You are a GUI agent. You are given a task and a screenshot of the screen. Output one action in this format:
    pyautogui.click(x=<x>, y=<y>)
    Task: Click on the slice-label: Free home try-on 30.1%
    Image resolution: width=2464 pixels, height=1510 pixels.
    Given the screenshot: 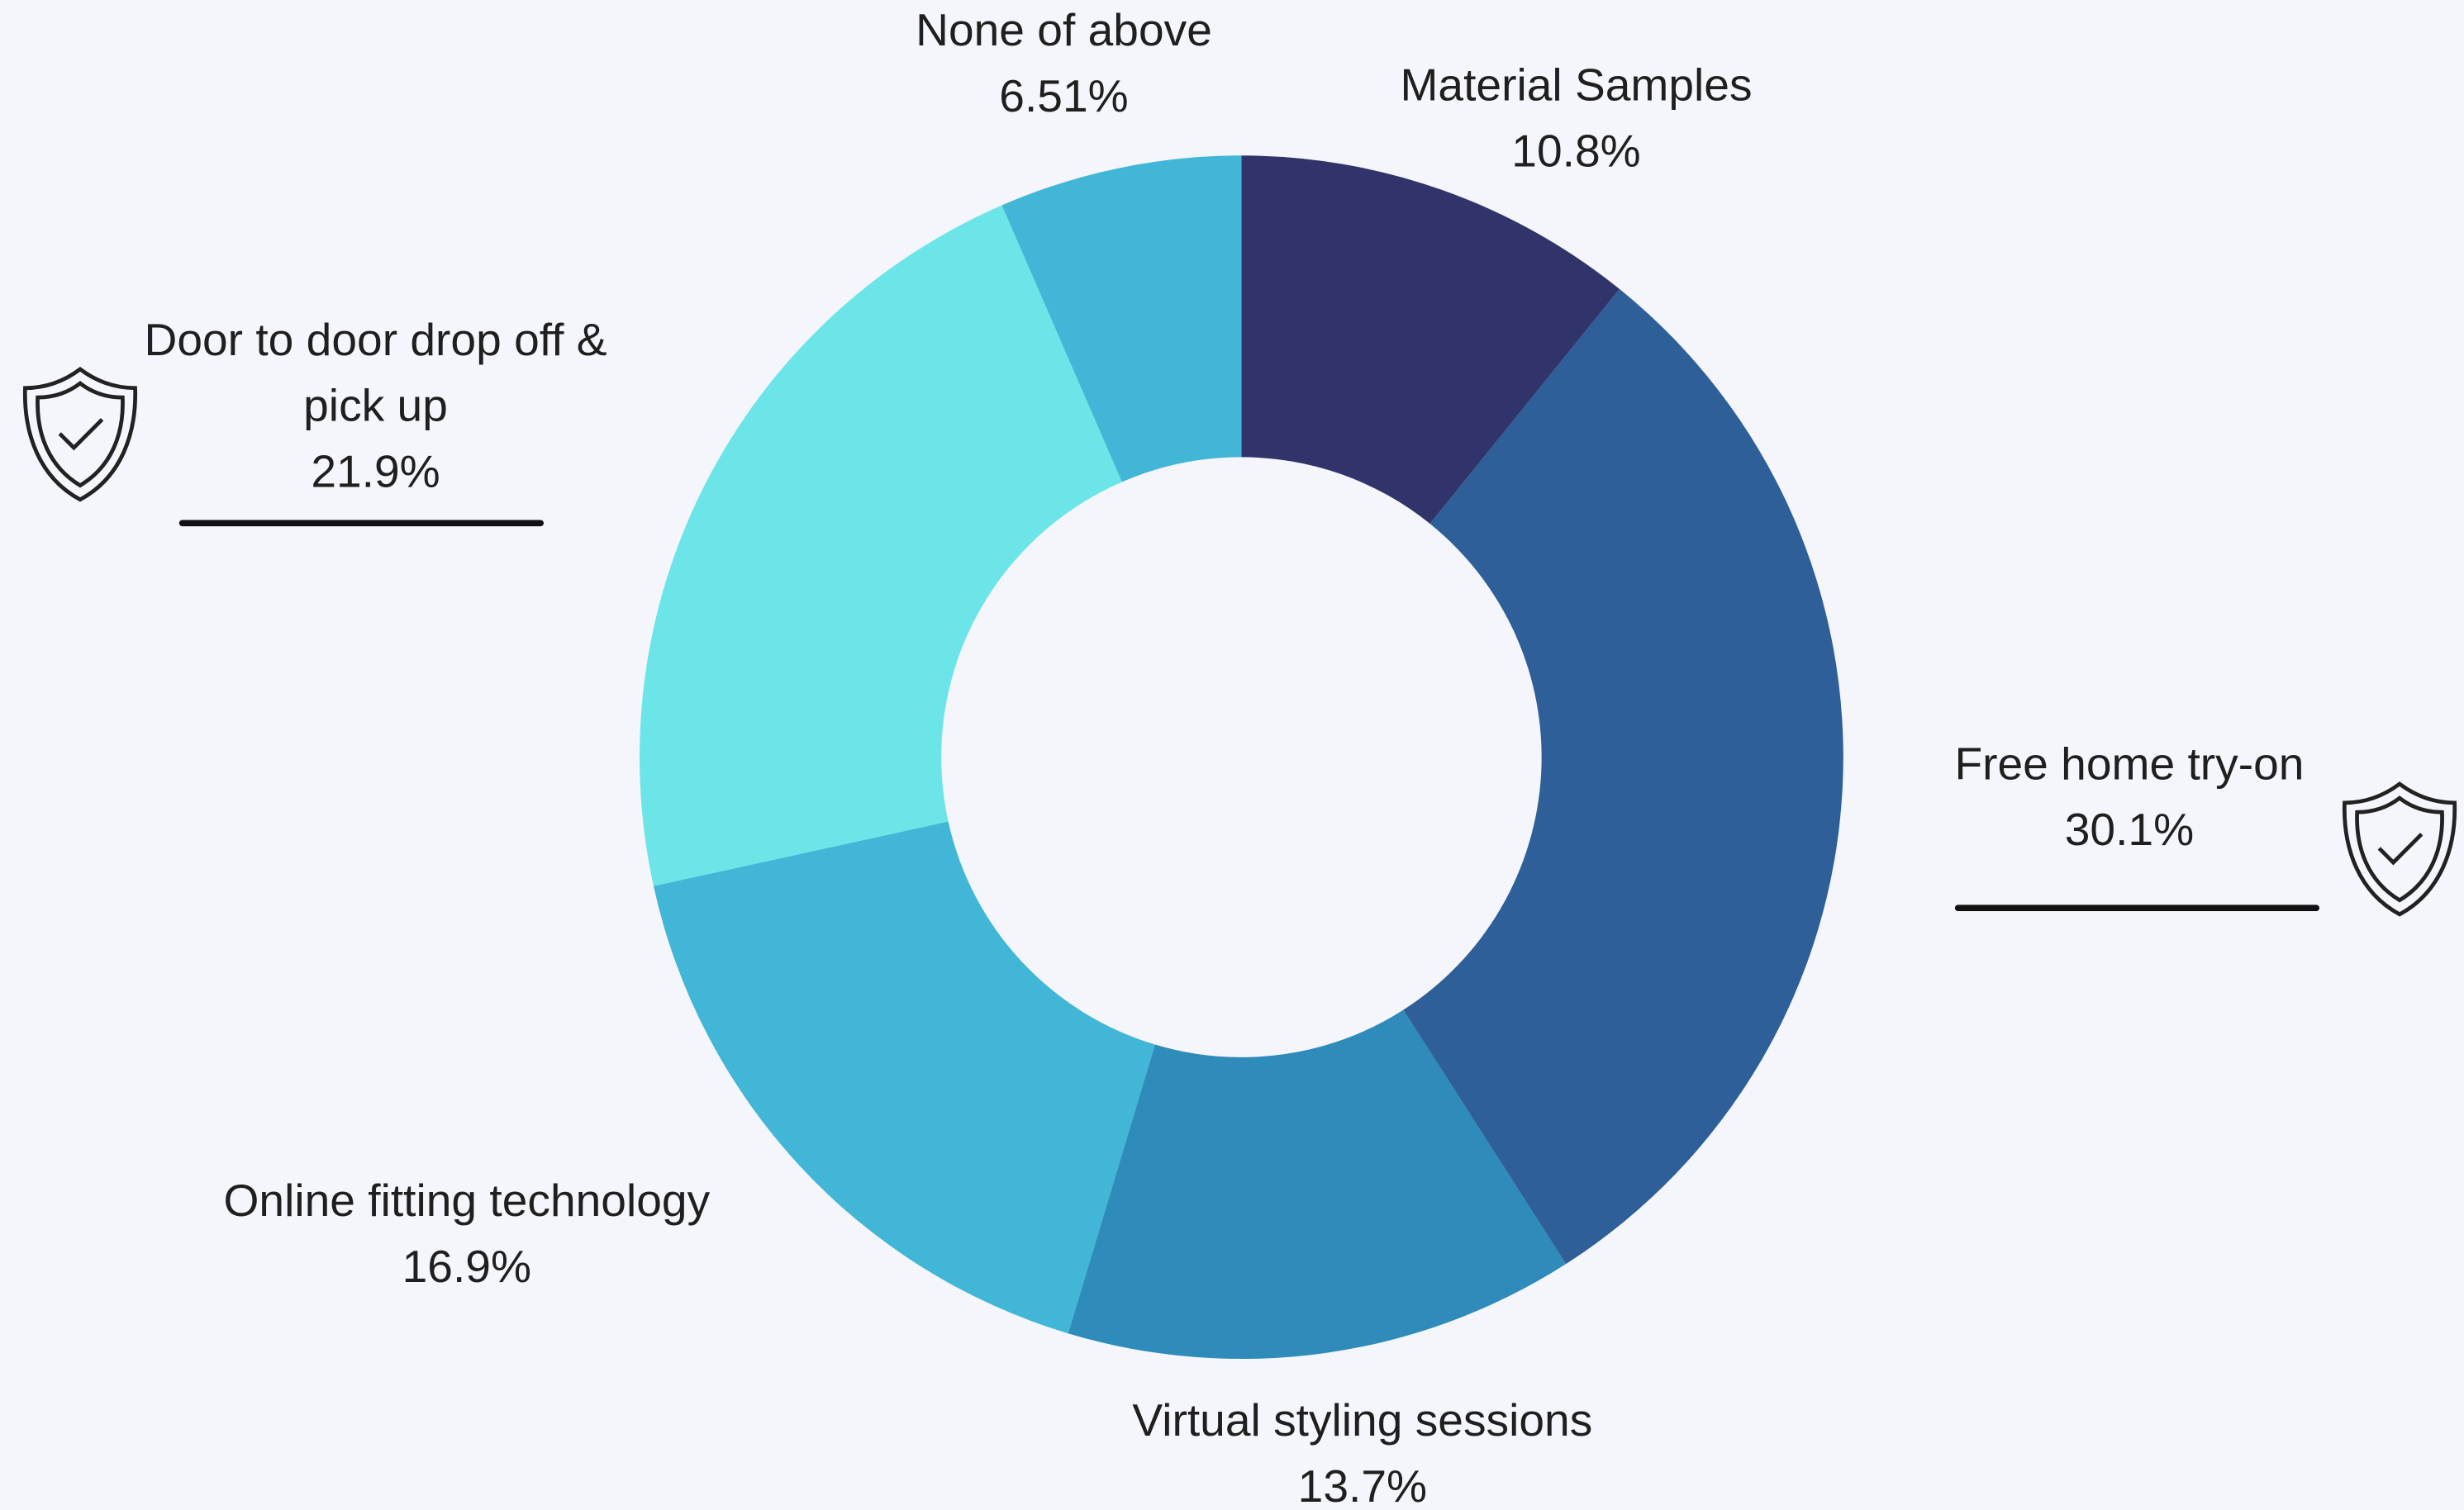 What is the action you would take?
    pyautogui.click(x=2129, y=798)
    